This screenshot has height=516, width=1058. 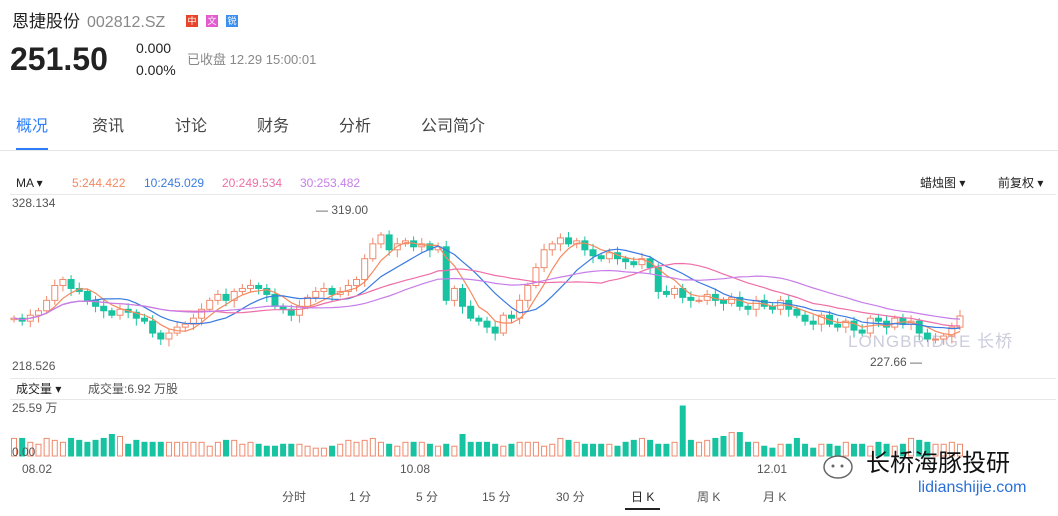 I want to click on volume-bar-header: 成交量 ▾ 成交量:6.92 万股, so click(x=533, y=389).